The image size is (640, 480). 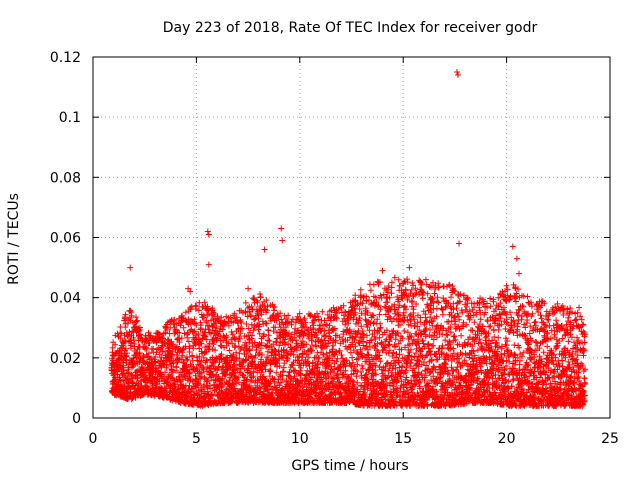 What do you see at coordinates (196, 439) in the screenshot?
I see `x-tick-label: 5` at bounding box center [196, 439].